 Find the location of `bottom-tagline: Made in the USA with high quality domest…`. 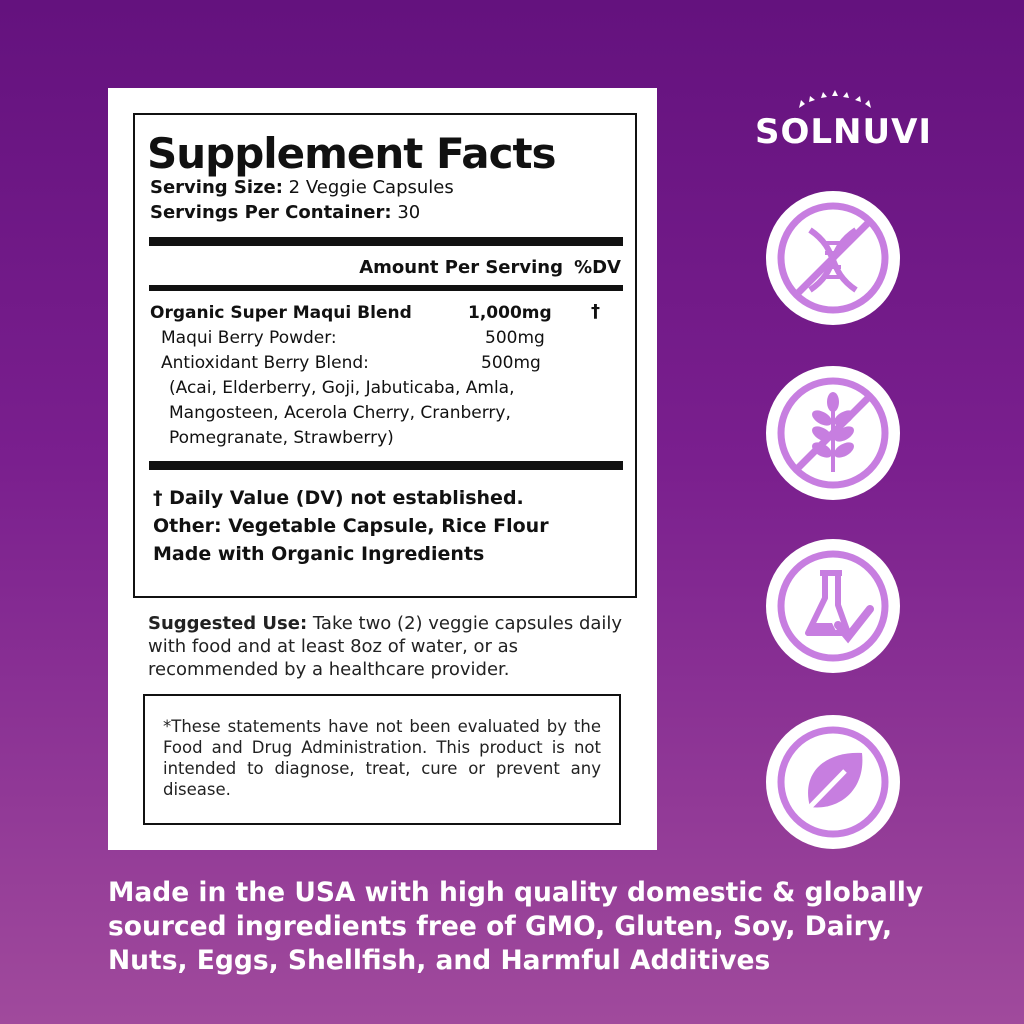

bottom-tagline: Made in the USA with high quality domest… is located at coordinates (548, 927).